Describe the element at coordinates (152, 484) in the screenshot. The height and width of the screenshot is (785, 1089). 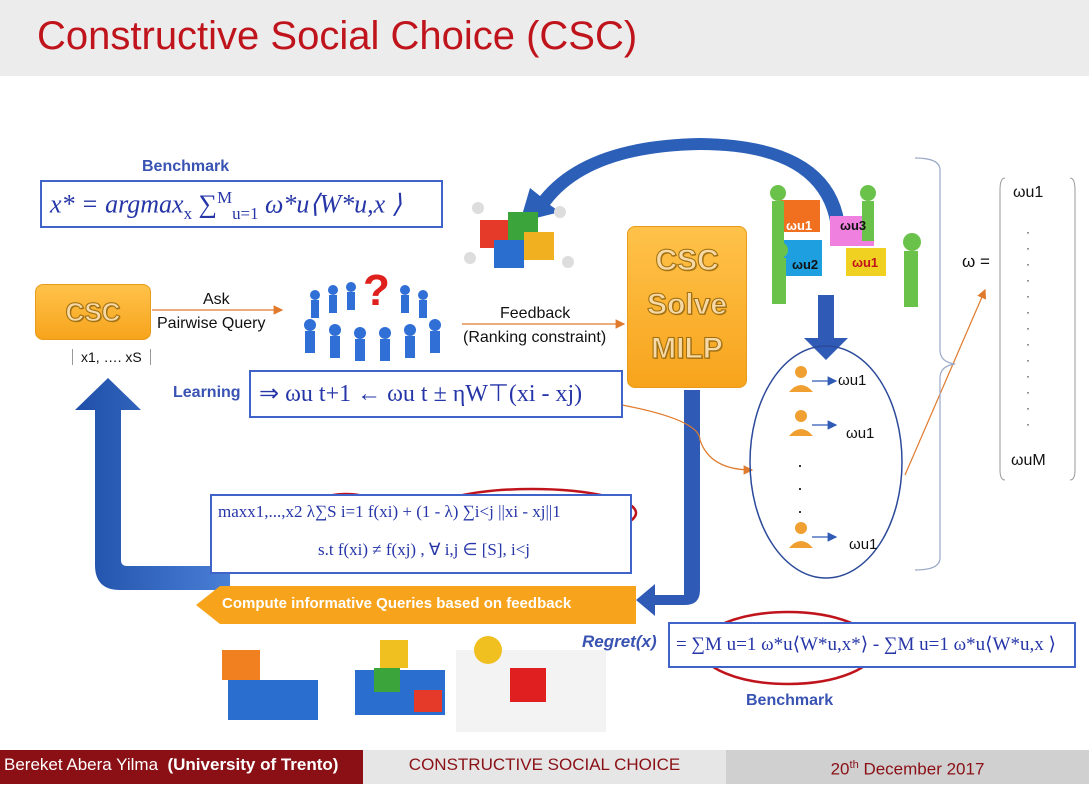
I see `return-arrow` at that location.